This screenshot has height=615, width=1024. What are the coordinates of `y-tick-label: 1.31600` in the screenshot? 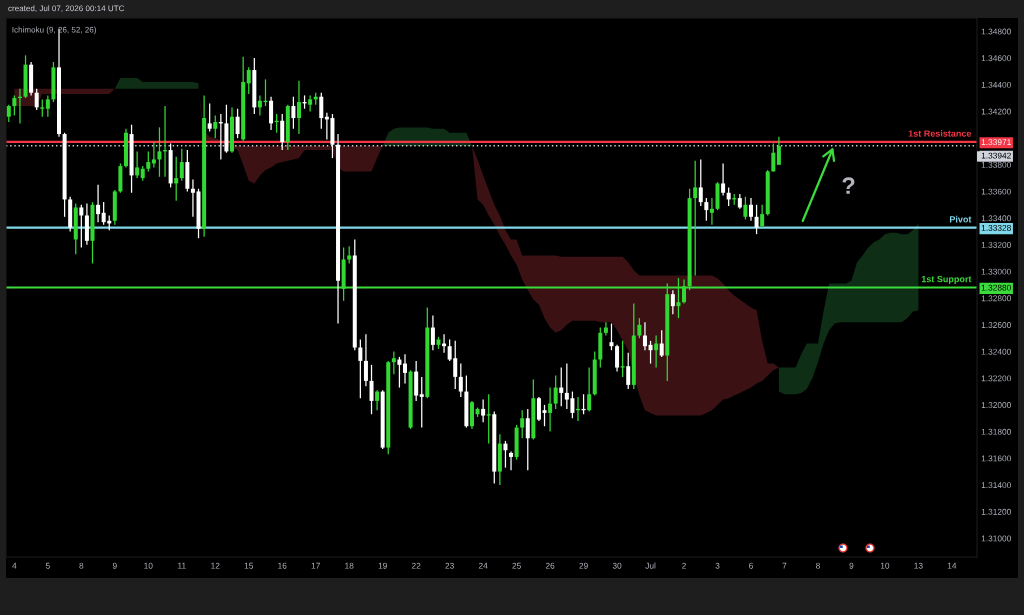 It's located at (996, 458).